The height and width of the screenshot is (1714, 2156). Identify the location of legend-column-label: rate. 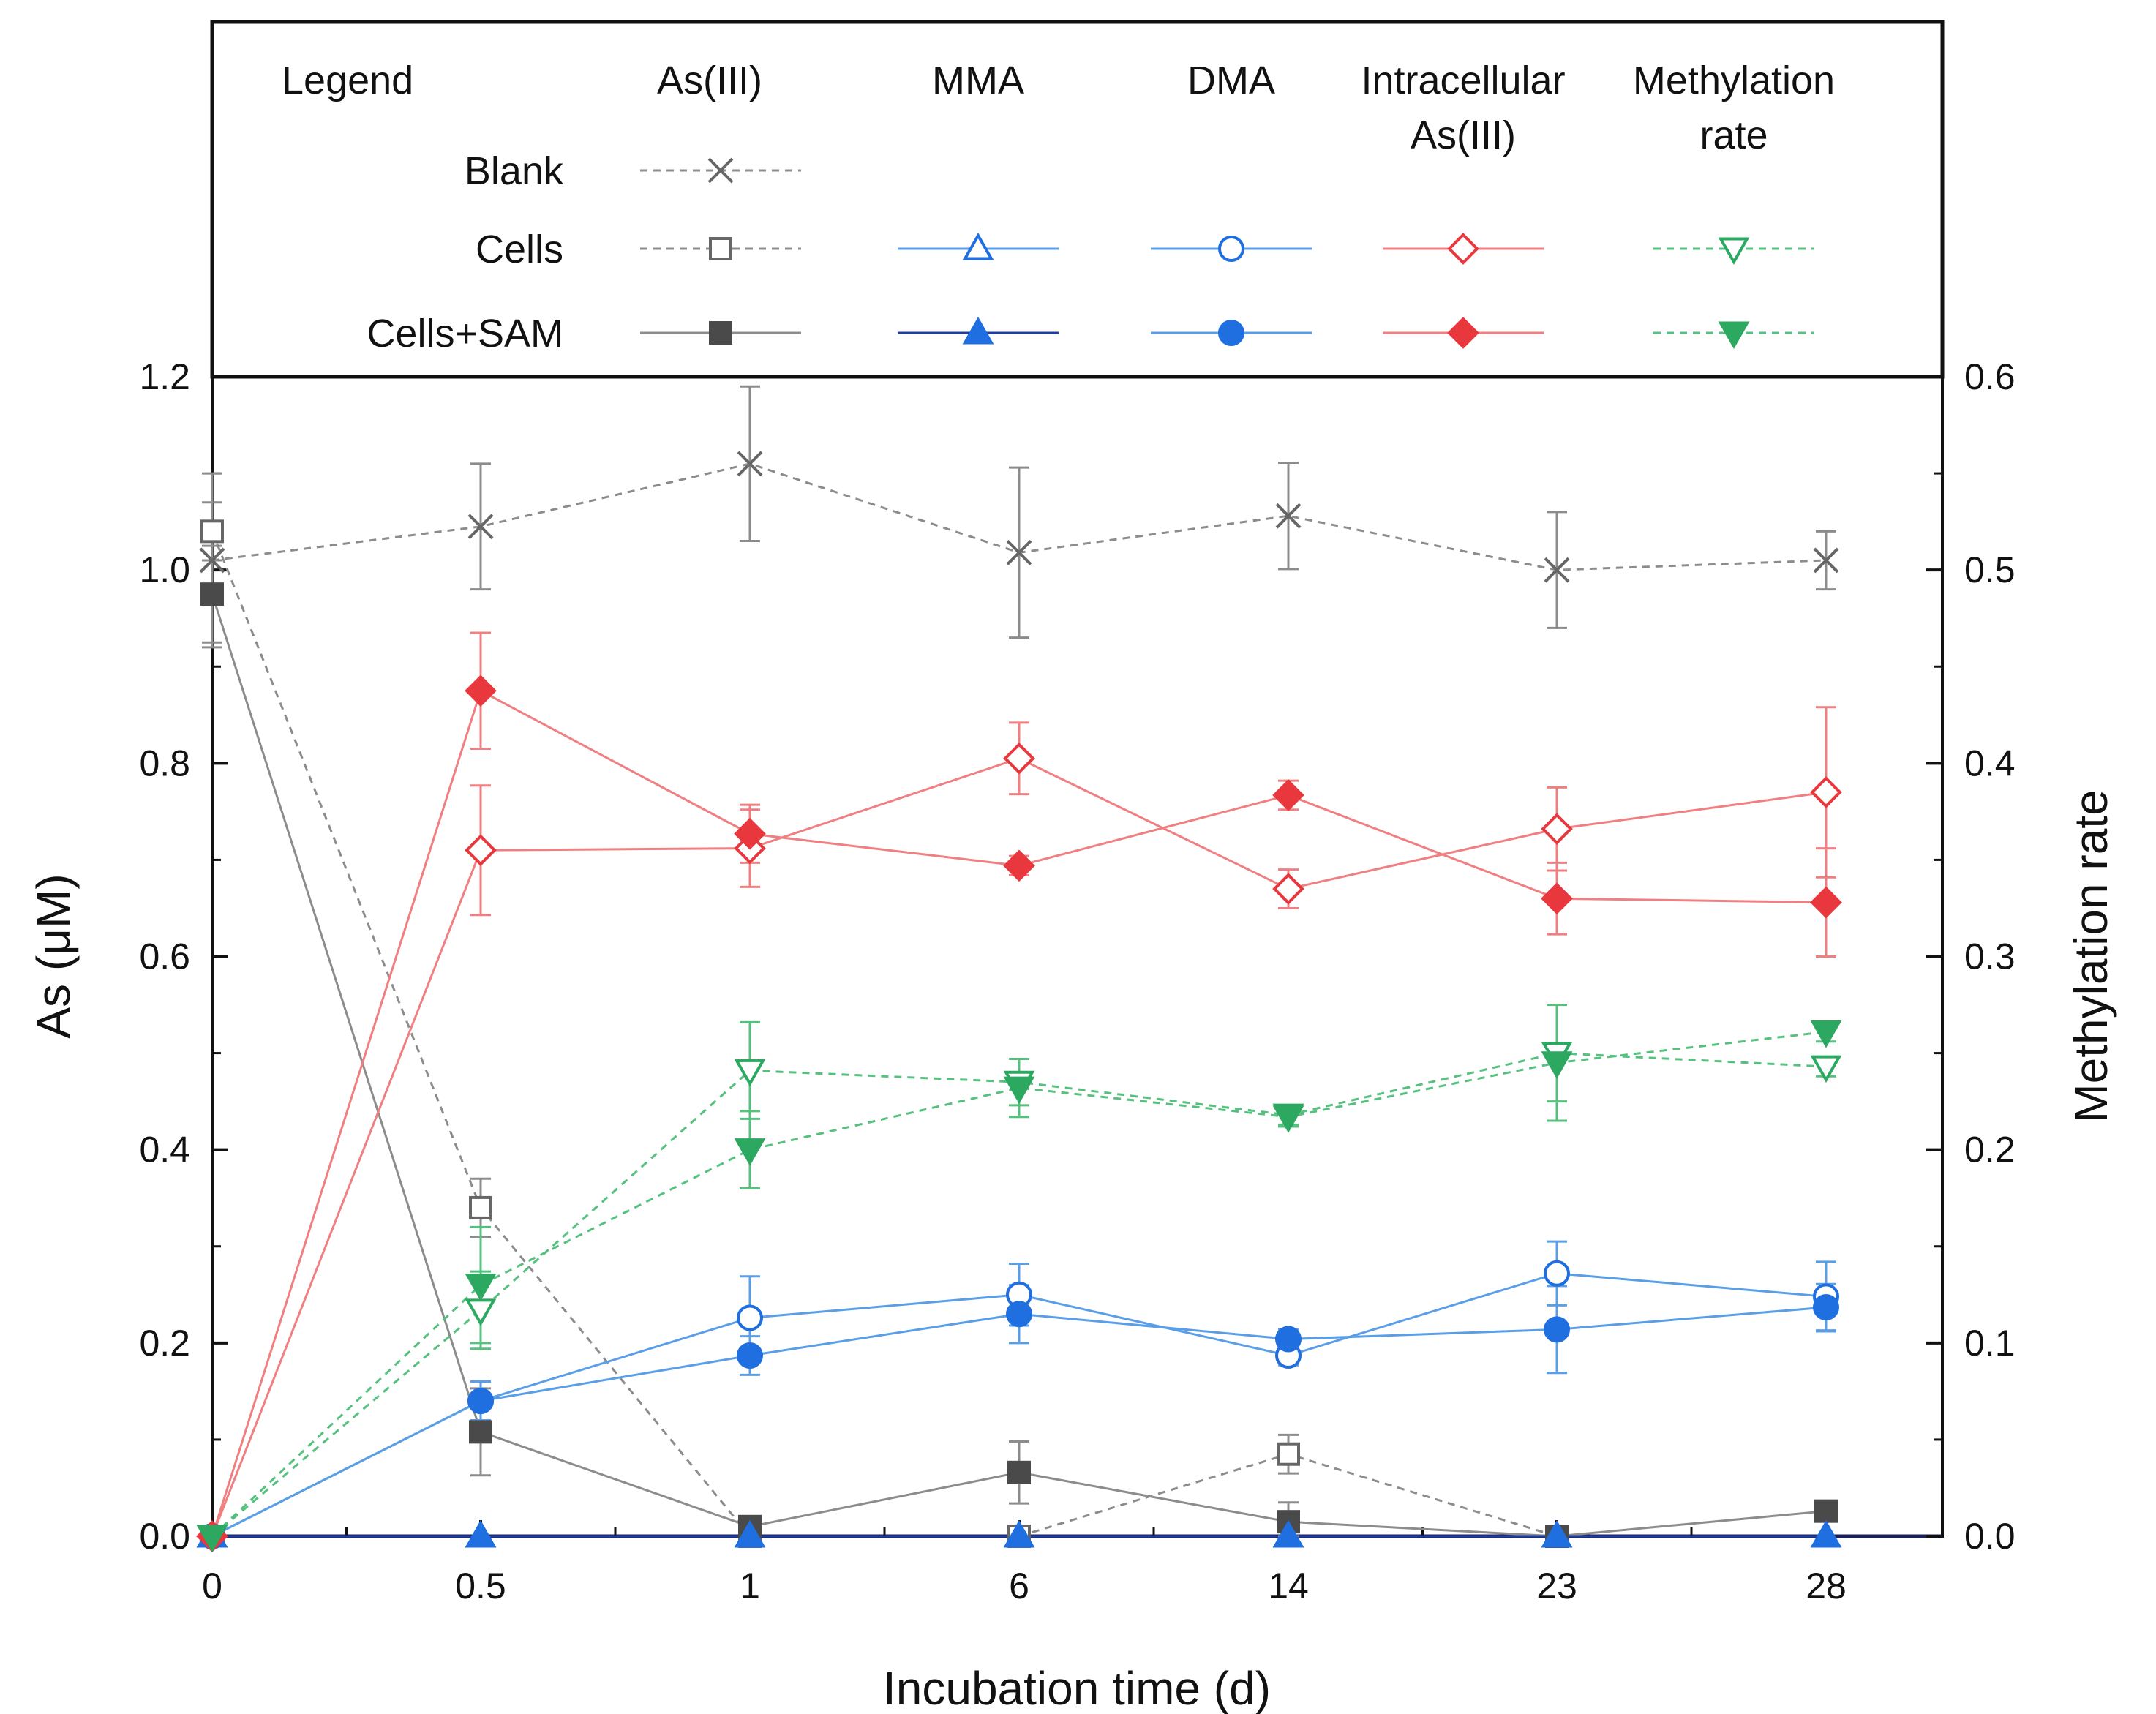
(1733, 135).